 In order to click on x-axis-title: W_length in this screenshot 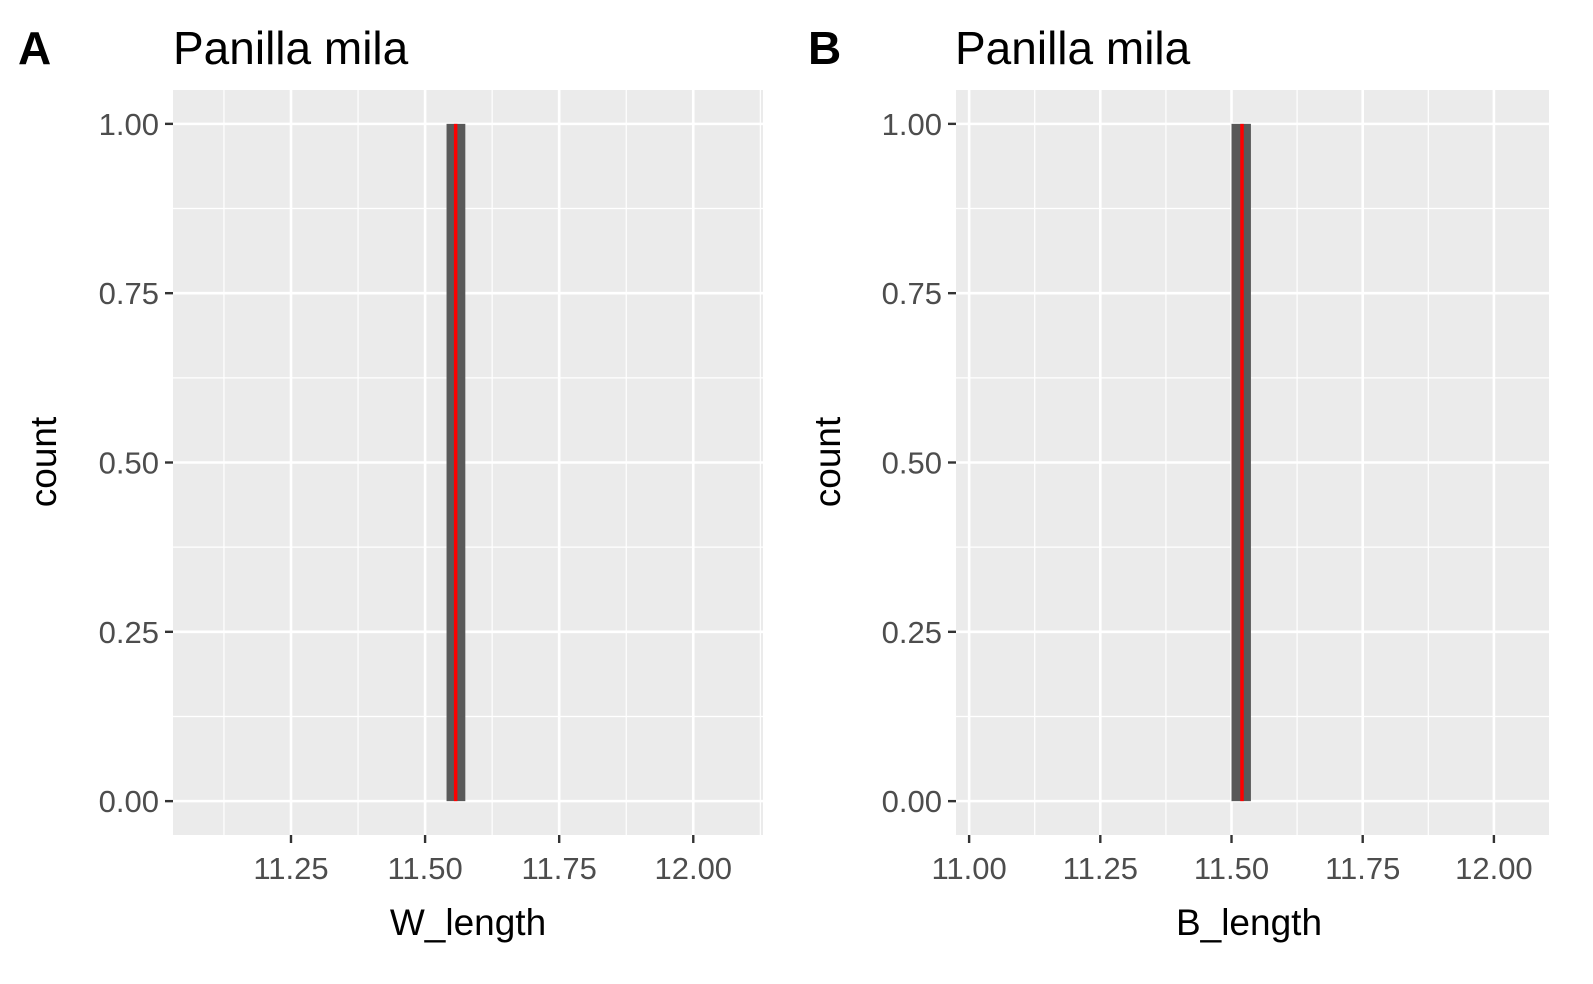, I will do `click(468, 922)`.